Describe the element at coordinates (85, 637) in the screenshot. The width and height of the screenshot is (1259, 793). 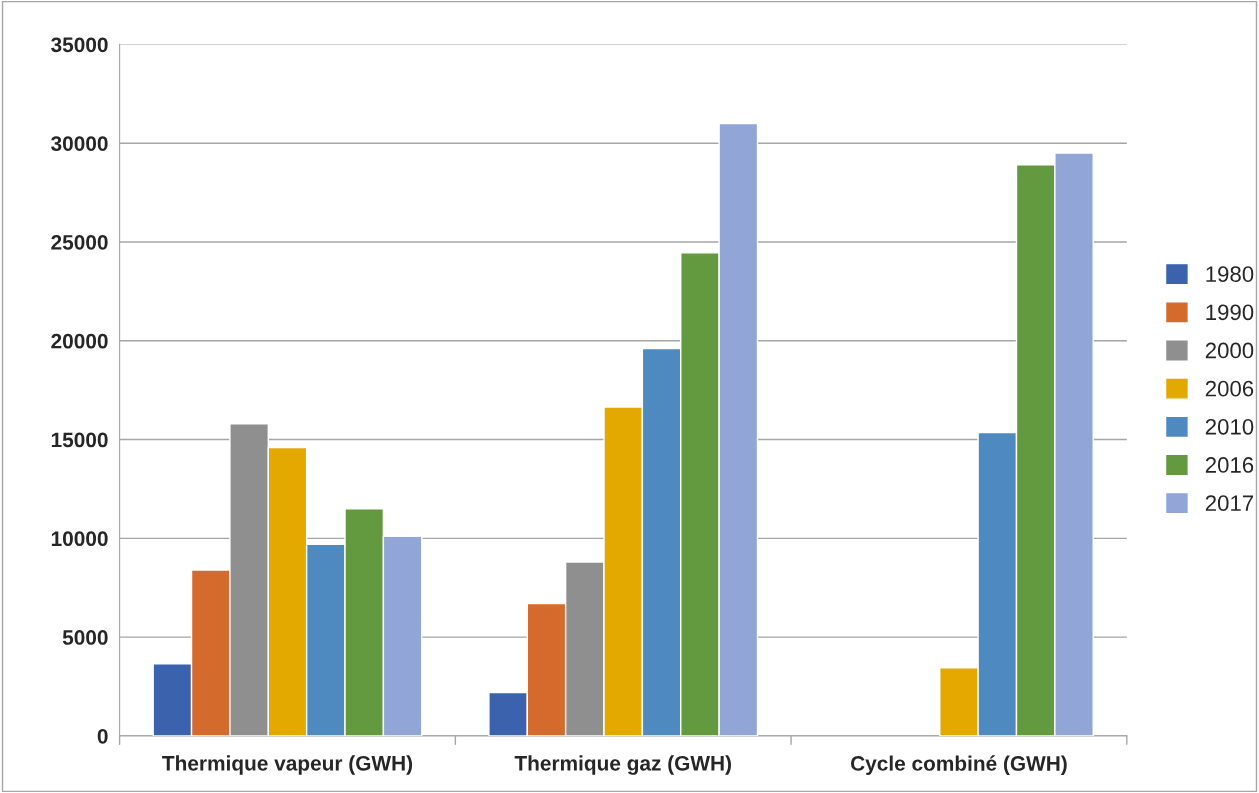
I see `y-tick-label: 5000` at that location.